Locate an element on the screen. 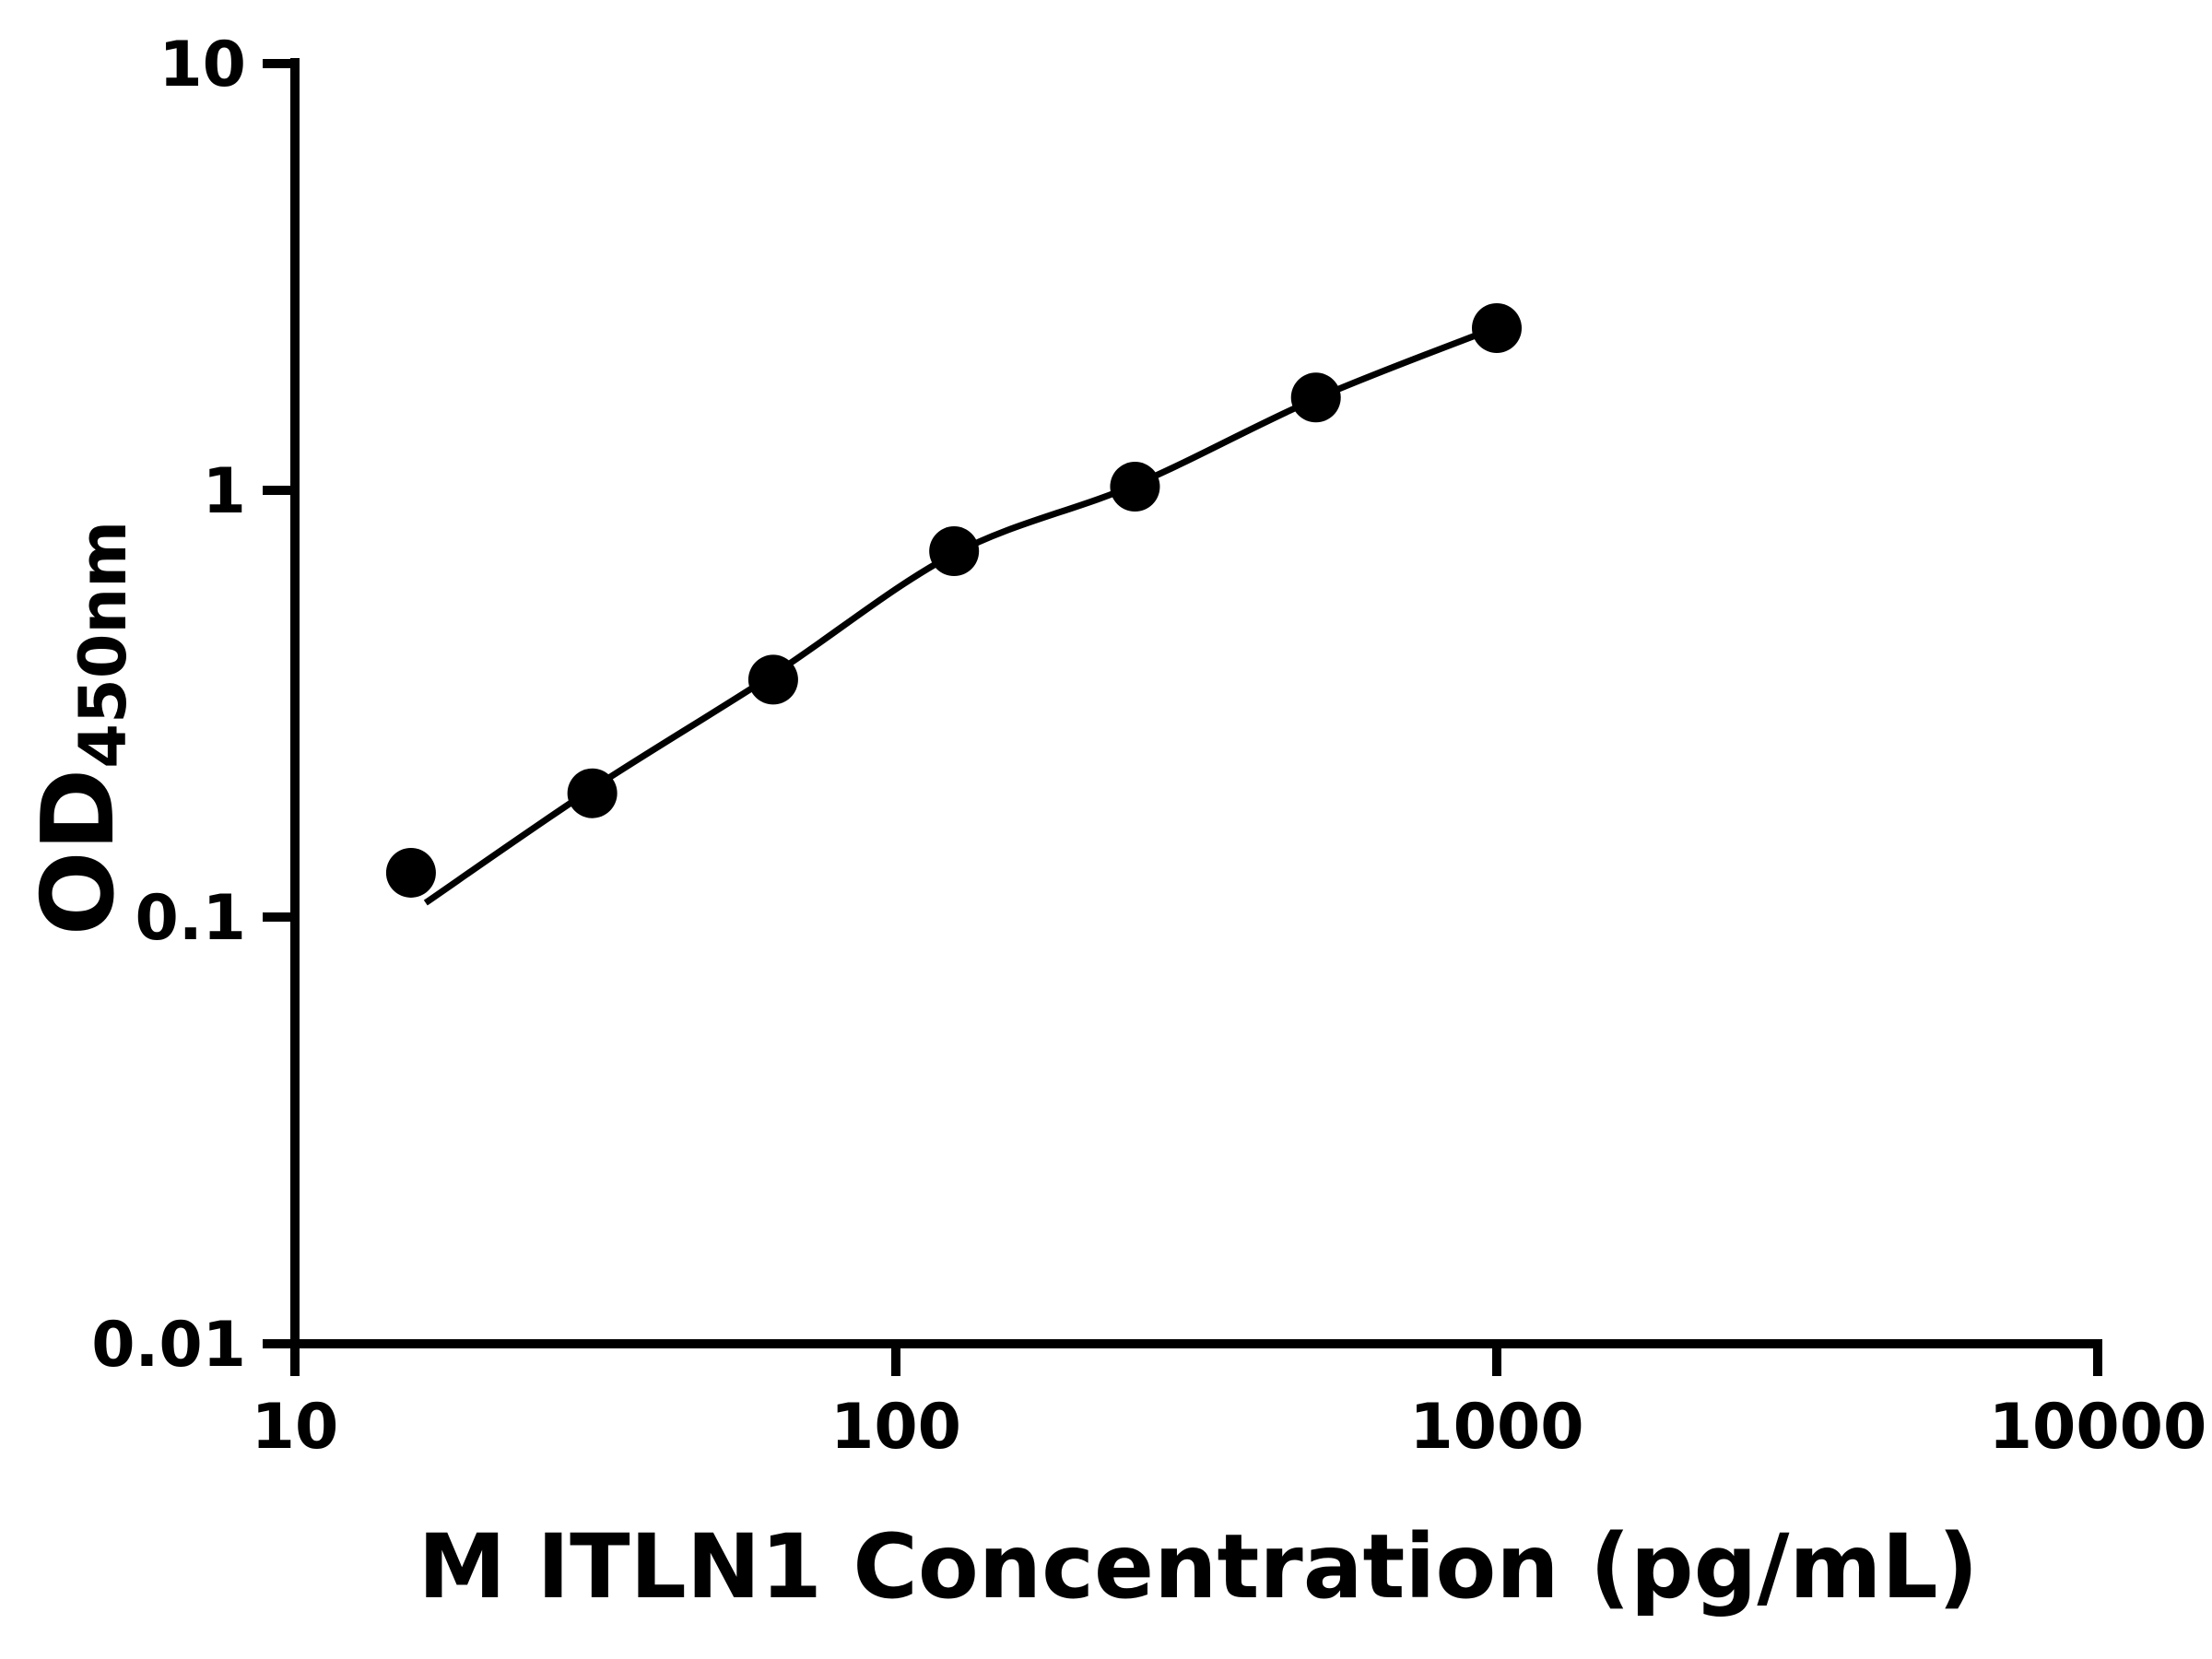  y-axis-title-main: OD is located at coordinates (78, 852).